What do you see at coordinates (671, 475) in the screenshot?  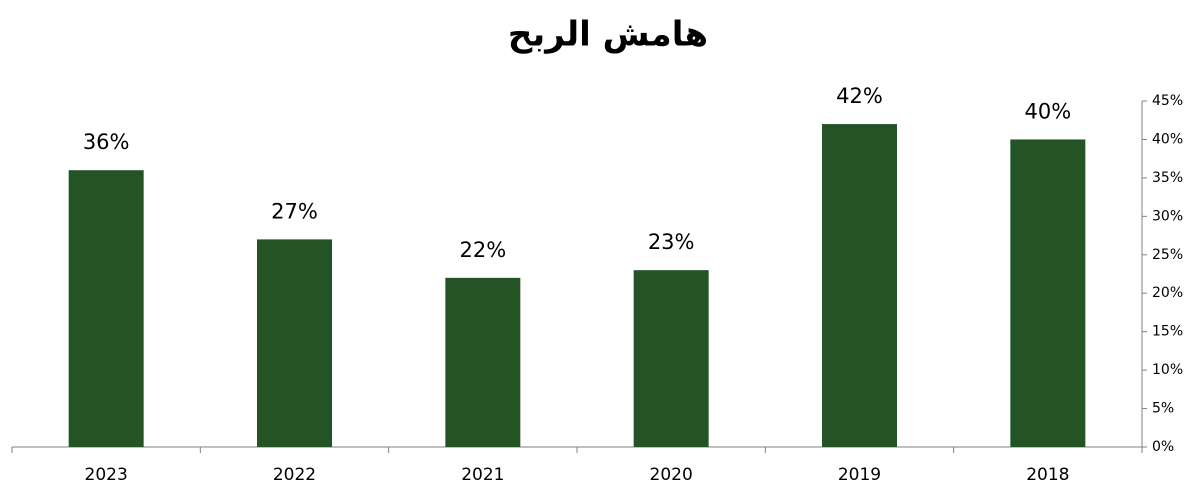 I see `x-tick-label: 2020` at bounding box center [671, 475].